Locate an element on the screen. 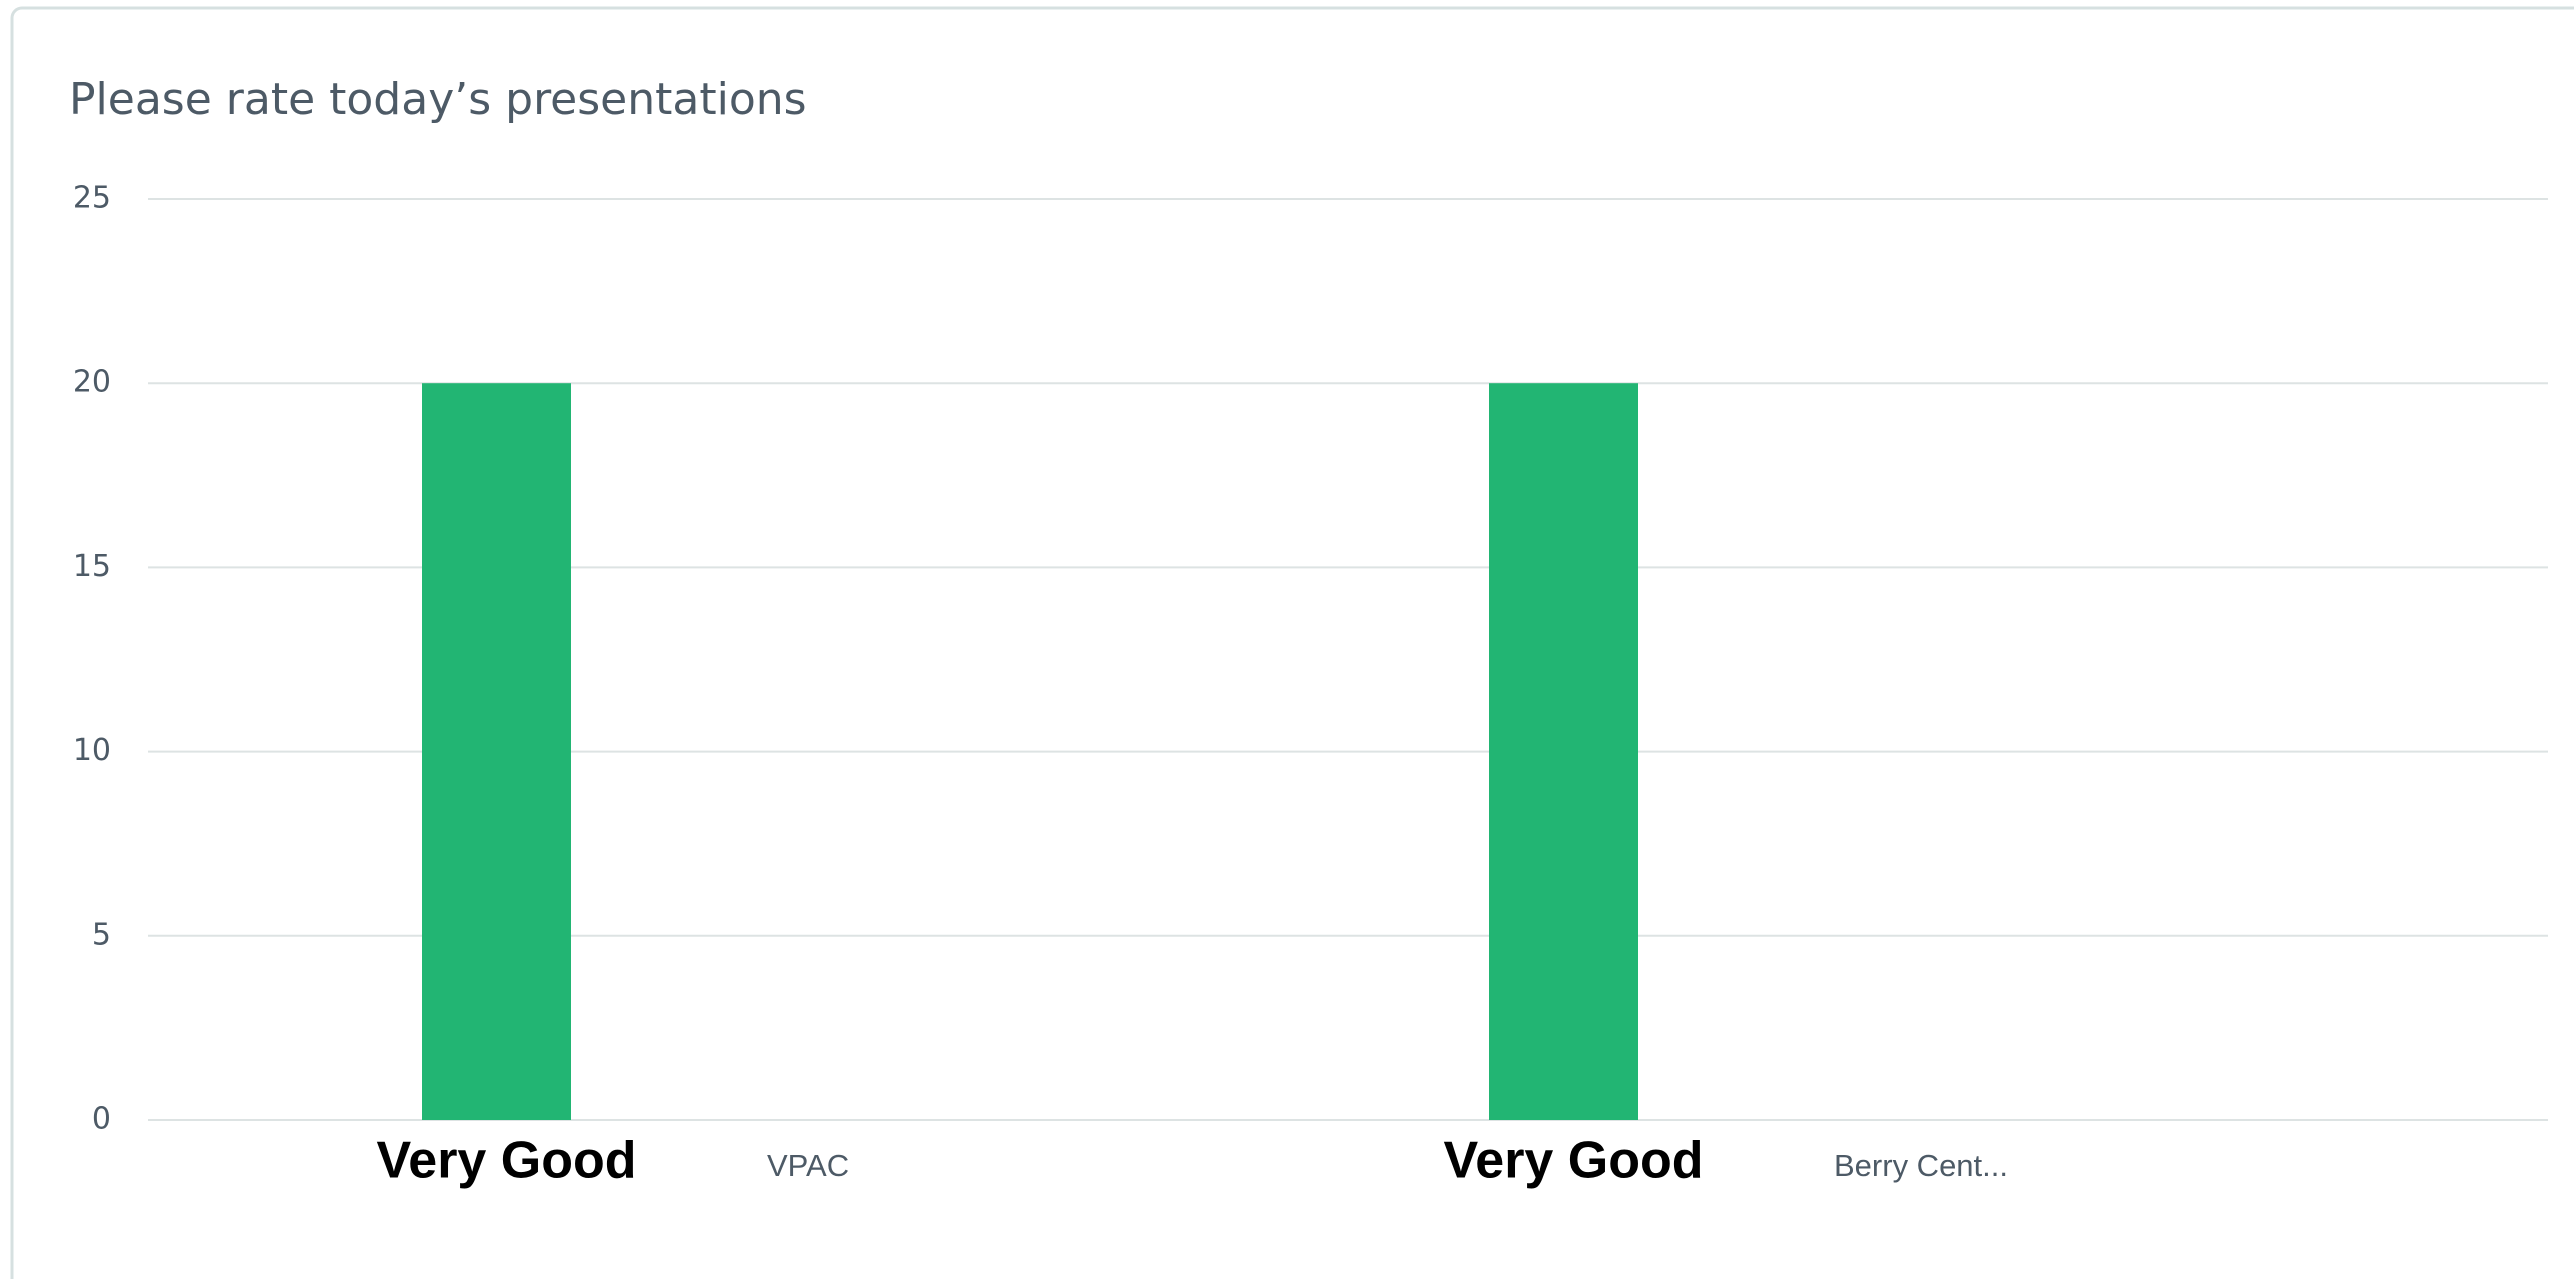 This screenshot has height=1279, width=2574. y-tick-label: 25 is located at coordinates (92, 198).